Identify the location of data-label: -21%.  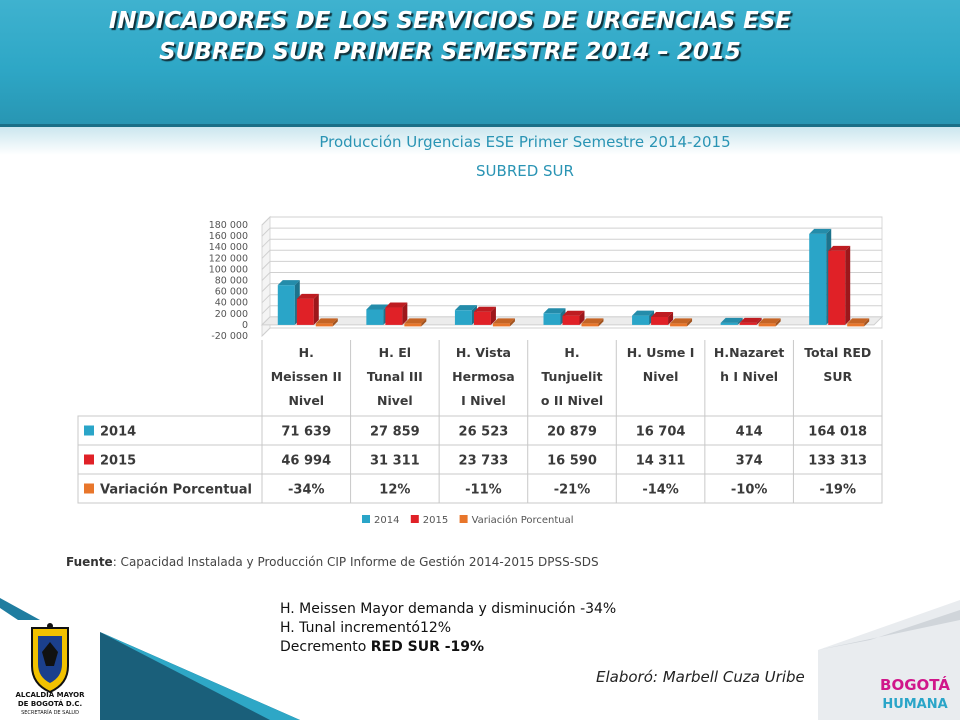
(572, 490).